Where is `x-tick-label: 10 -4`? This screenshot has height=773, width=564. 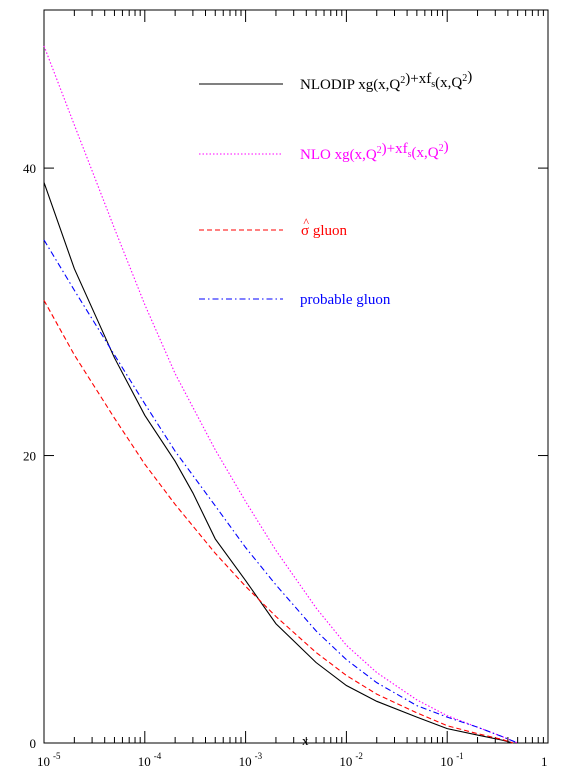 x-tick-label: 10 -4 is located at coordinates (150, 760).